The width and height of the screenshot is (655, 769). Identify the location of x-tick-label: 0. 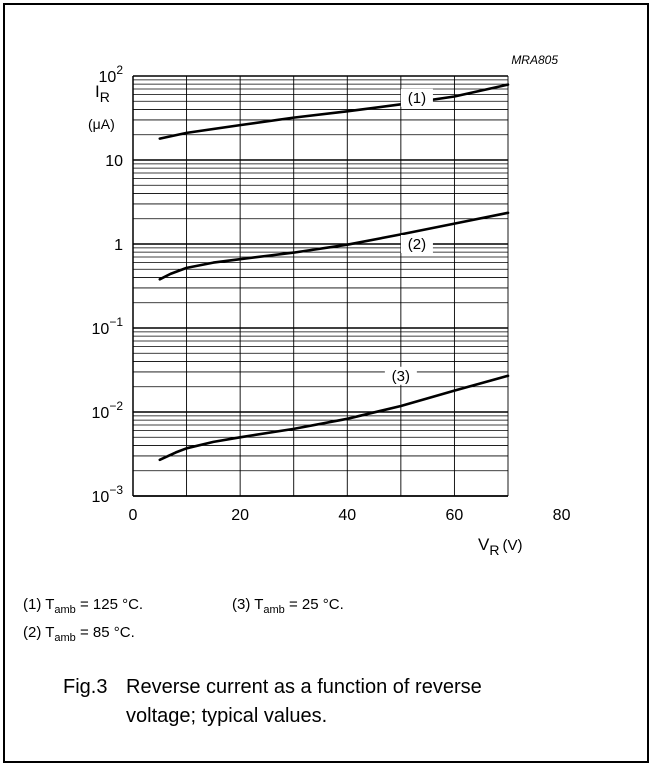
(133, 515).